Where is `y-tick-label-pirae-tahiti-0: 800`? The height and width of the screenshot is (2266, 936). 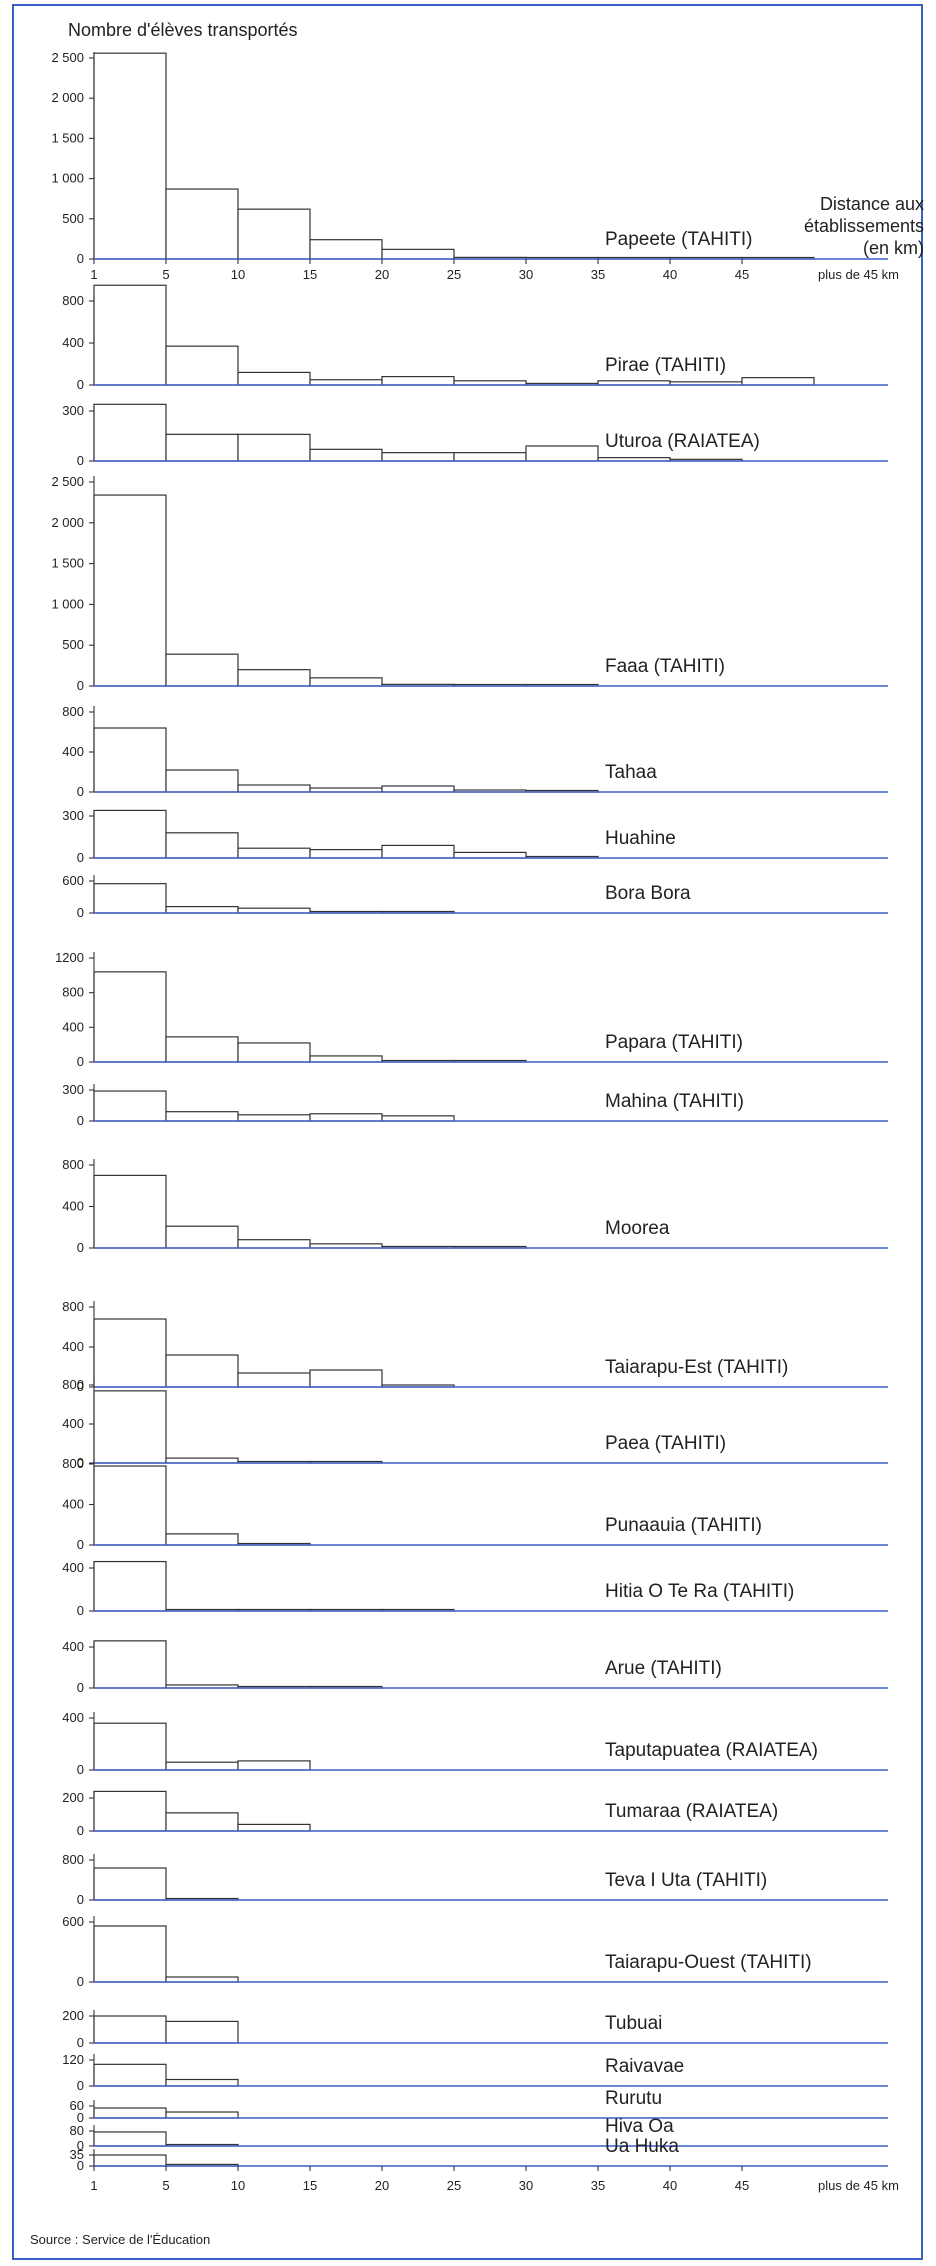 y-tick-label-pirae-tahiti-0: 800 is located at coordinates (73, 300).